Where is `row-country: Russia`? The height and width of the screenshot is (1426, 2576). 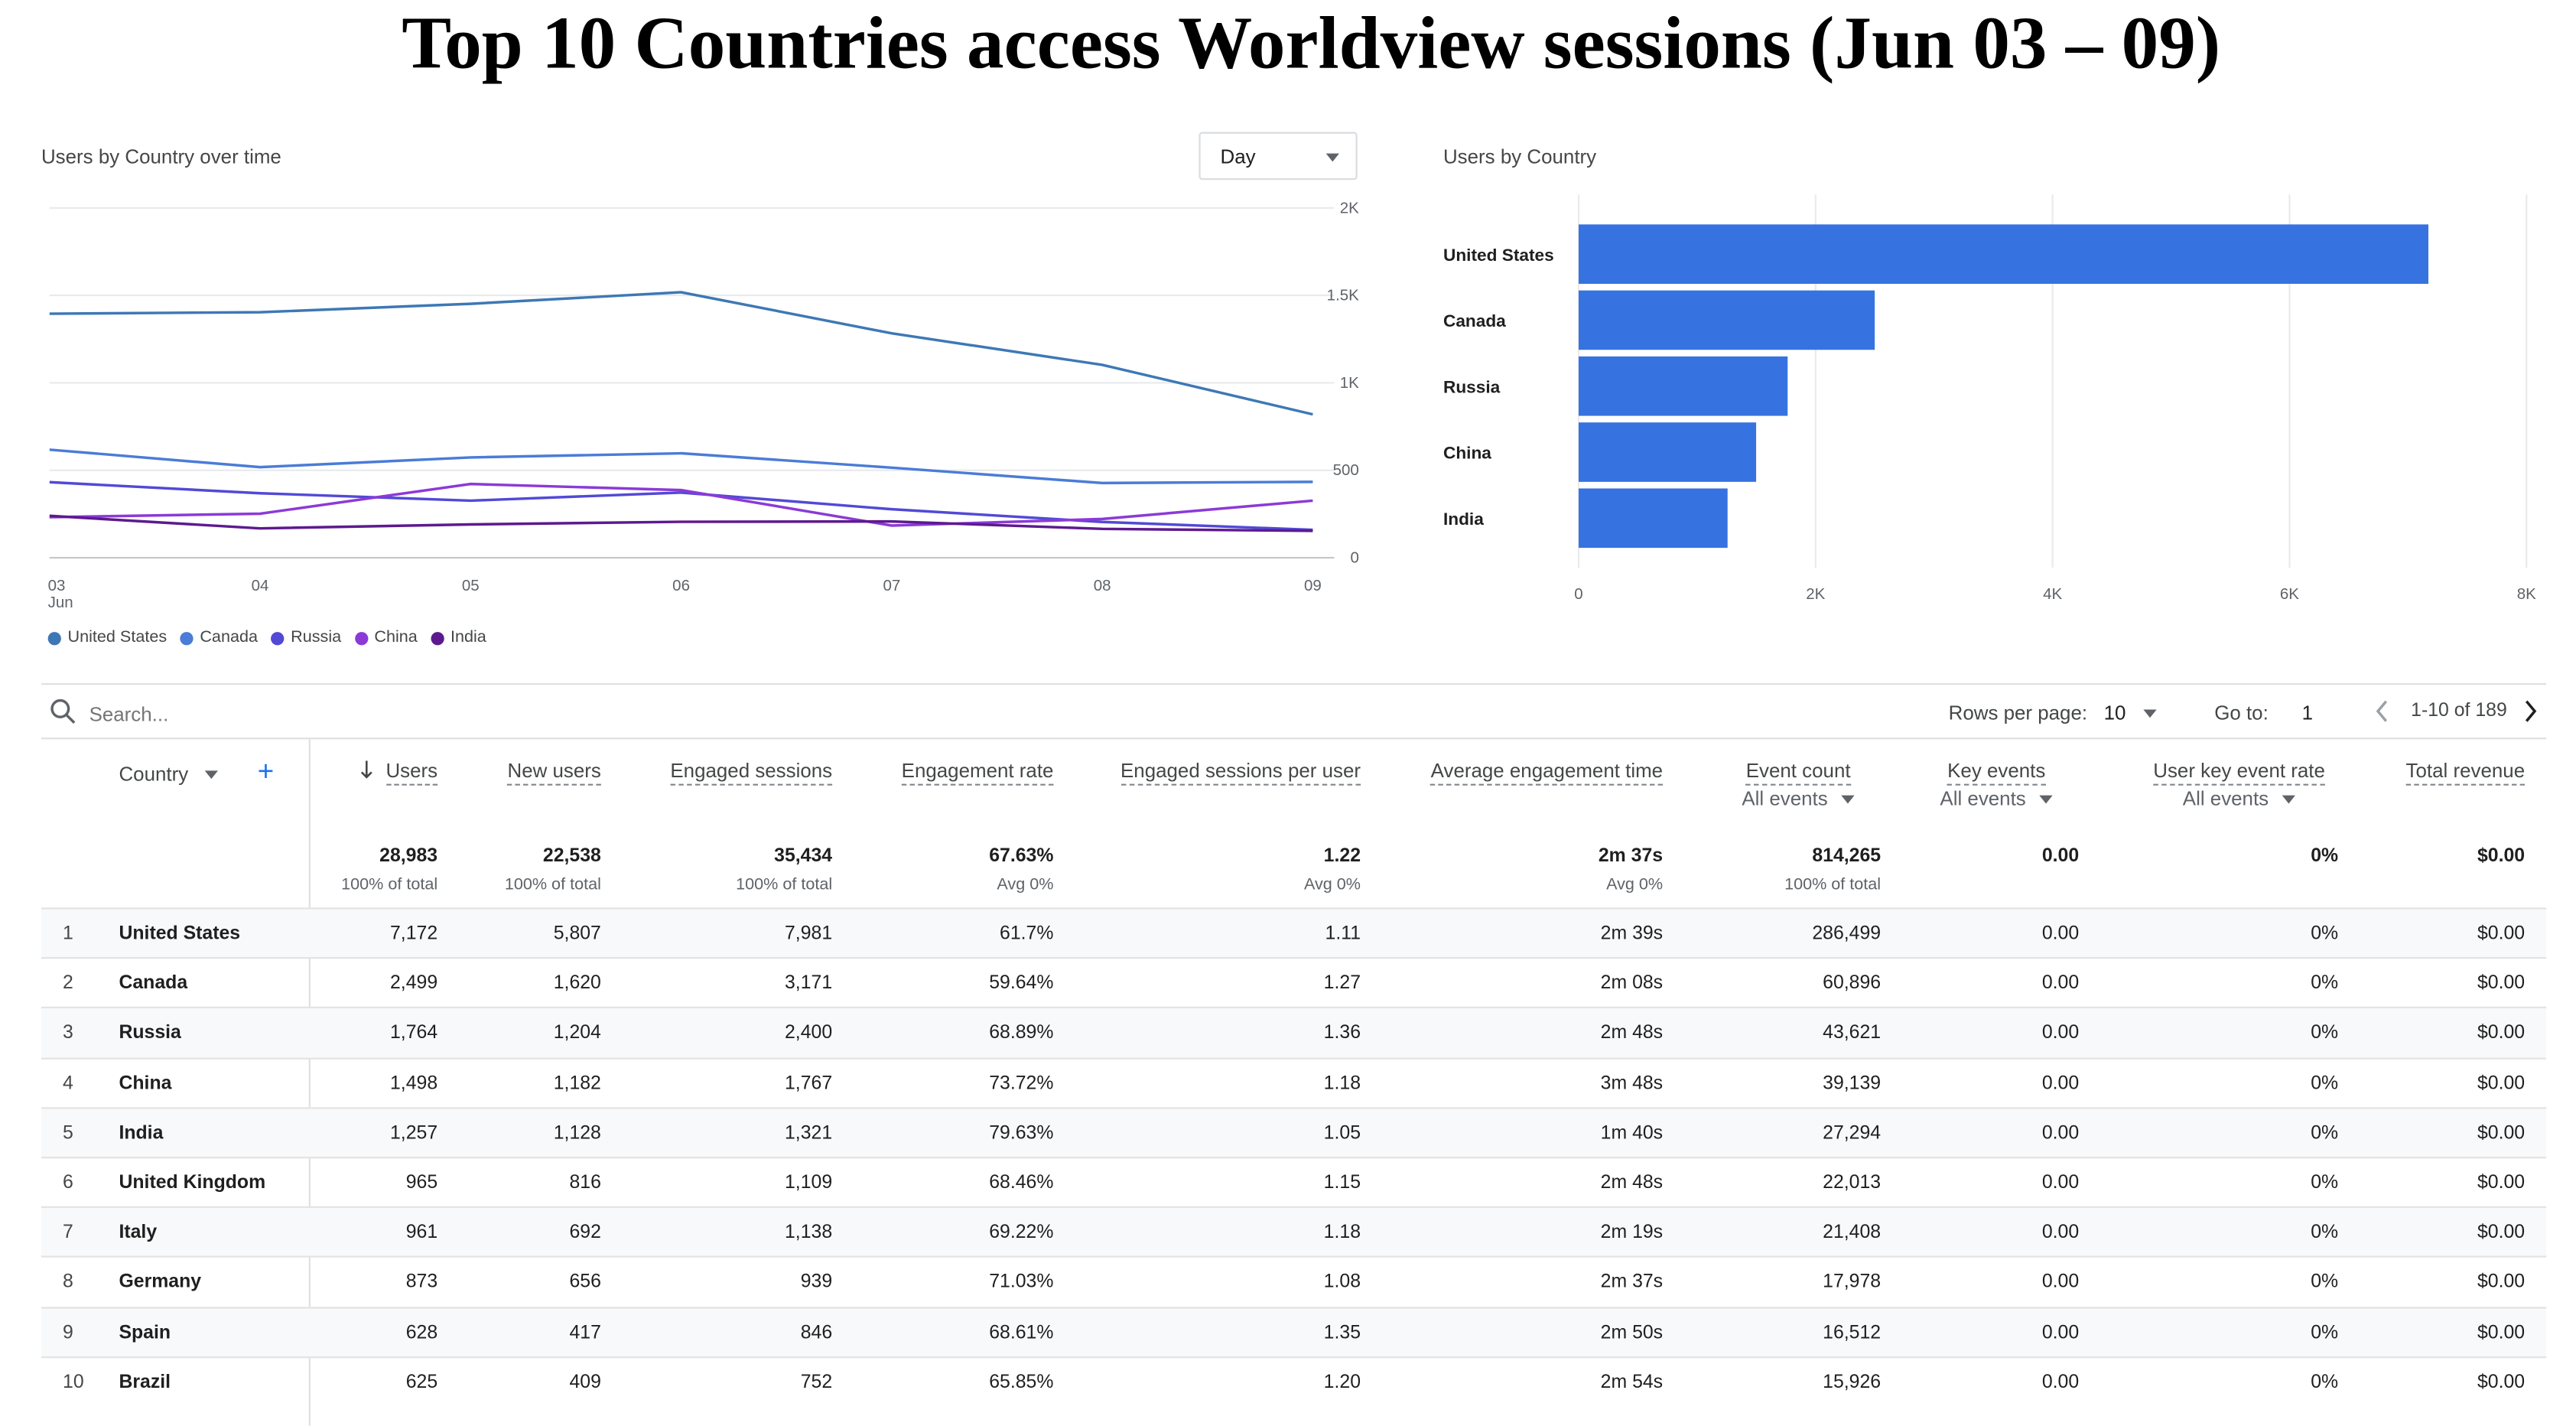
row-country: Russia is located at coordinates (150, 1034).